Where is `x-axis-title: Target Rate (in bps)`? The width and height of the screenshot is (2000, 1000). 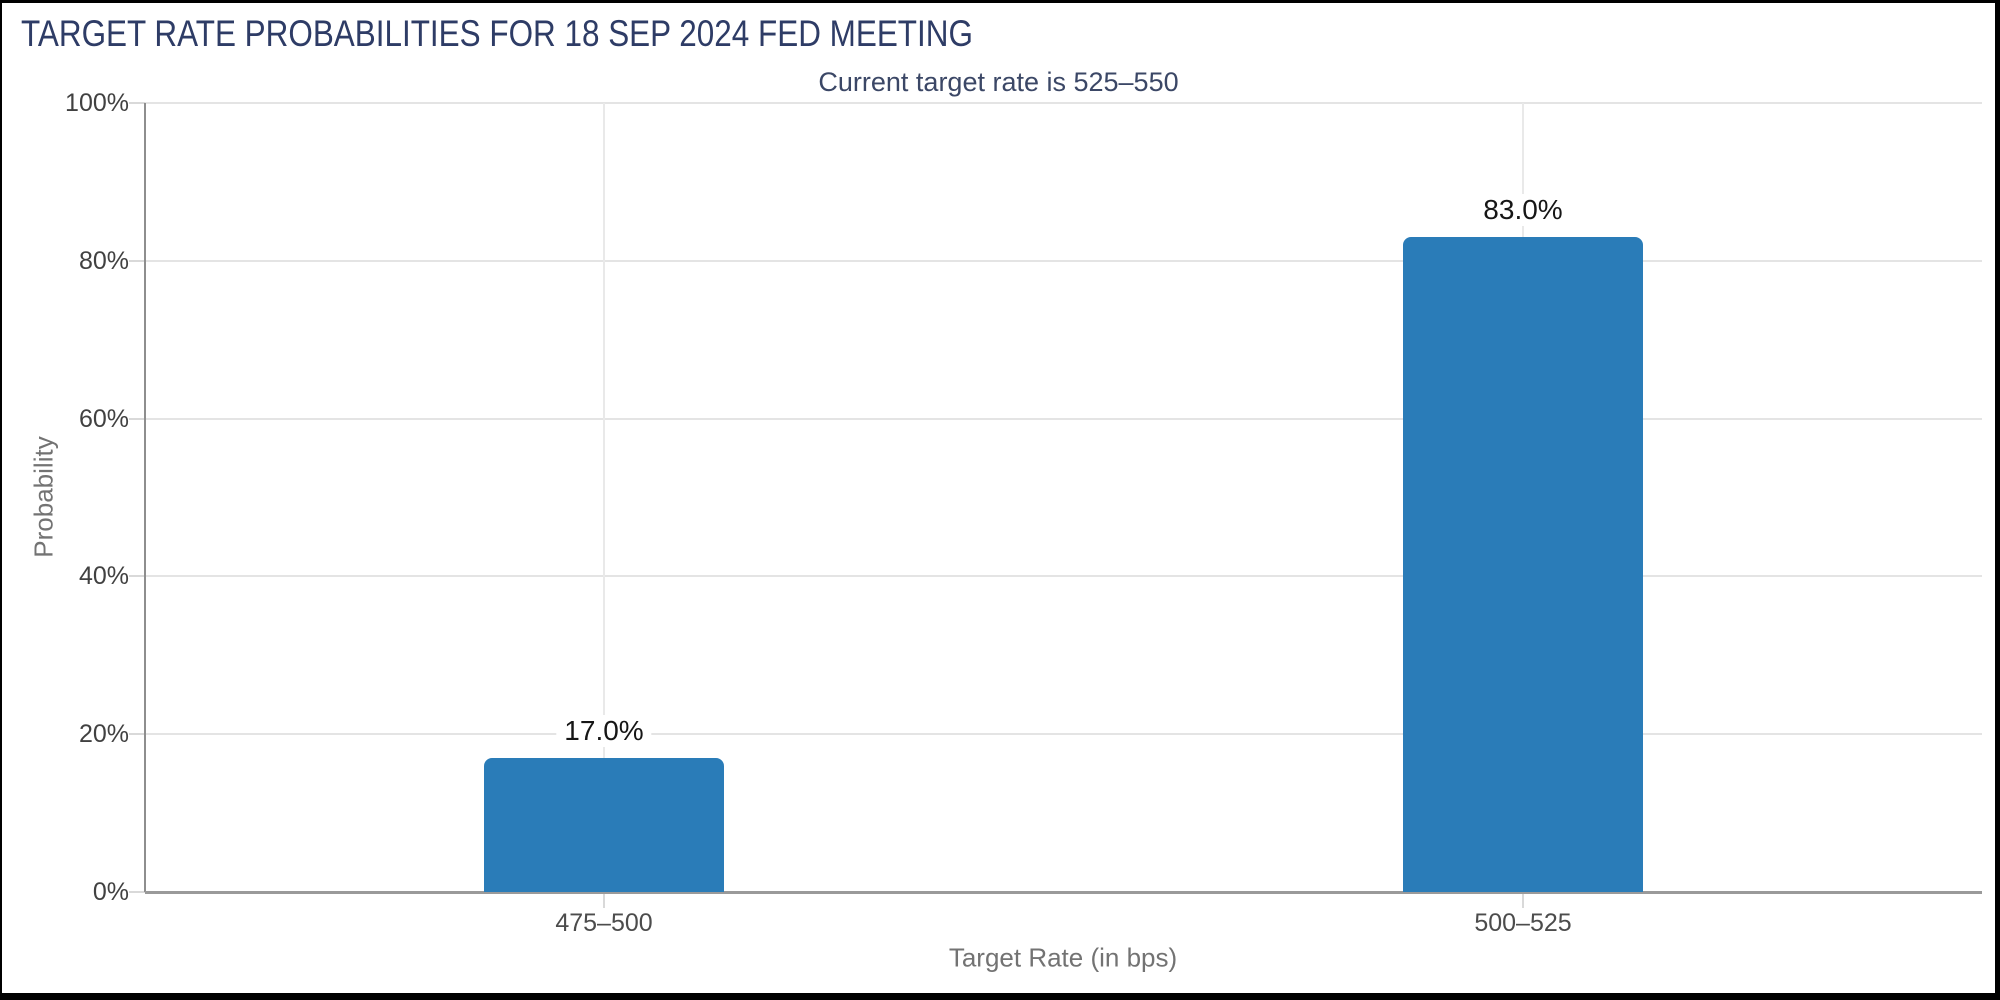
x-axis-title: Target Rate (in bps) is located at coordinates (1063, 957).